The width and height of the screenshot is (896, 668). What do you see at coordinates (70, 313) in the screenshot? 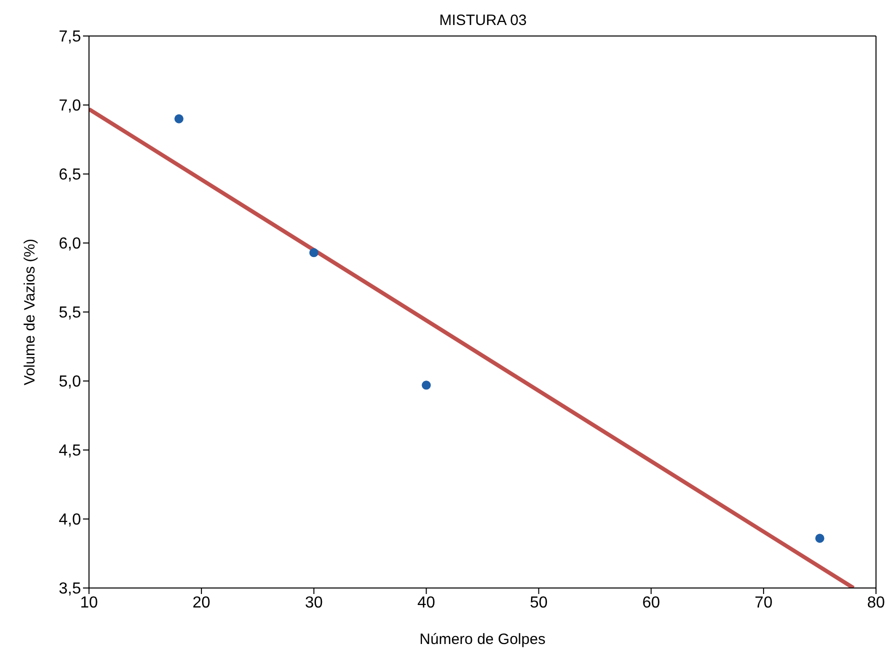
I see `y-tick-label: 5,5` at bounding box center [70, 313].